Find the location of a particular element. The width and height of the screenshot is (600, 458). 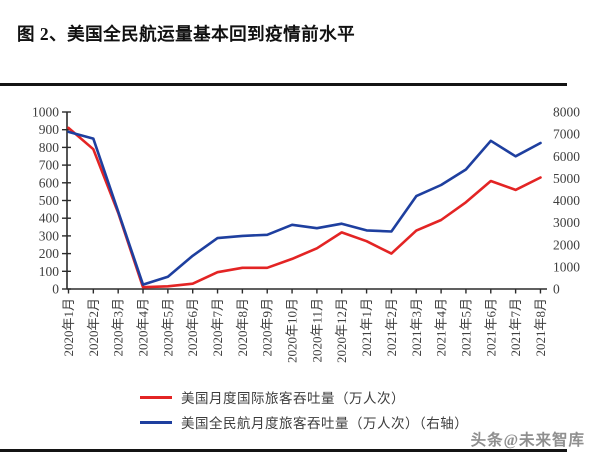

svg-text: 200 is located at coordinates (49, 253).